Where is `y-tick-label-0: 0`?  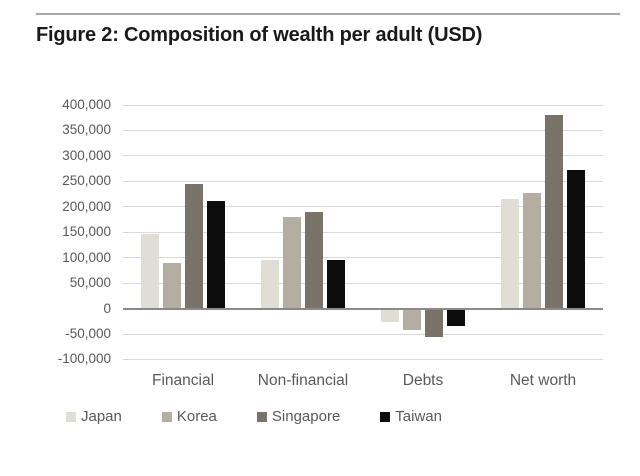 y-tick-label-0: 0 is located at coordinates (107, 308).